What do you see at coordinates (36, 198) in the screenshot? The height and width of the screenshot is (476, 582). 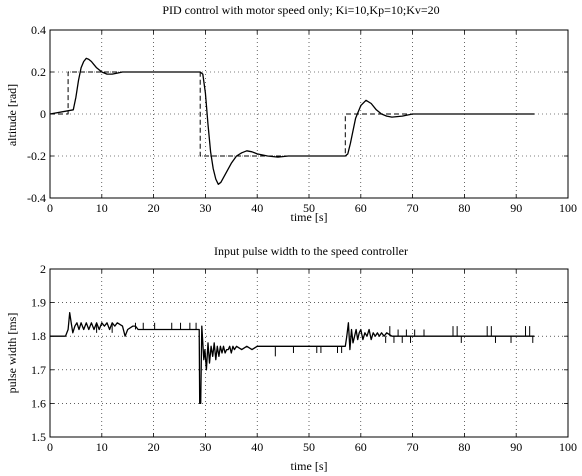 I see `y-tick-label: -0.4` at bounding box center [36, 198].